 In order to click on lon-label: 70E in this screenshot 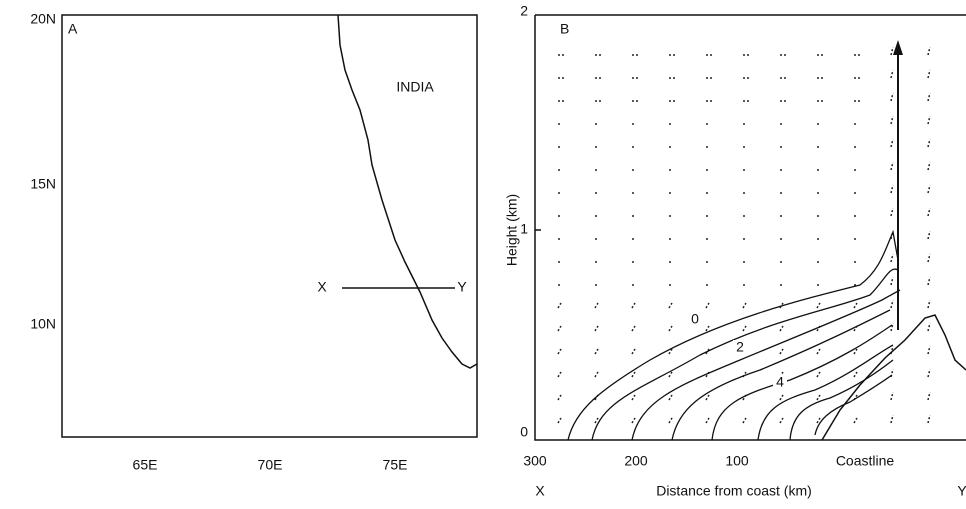, I will do `click(270, 465)`.